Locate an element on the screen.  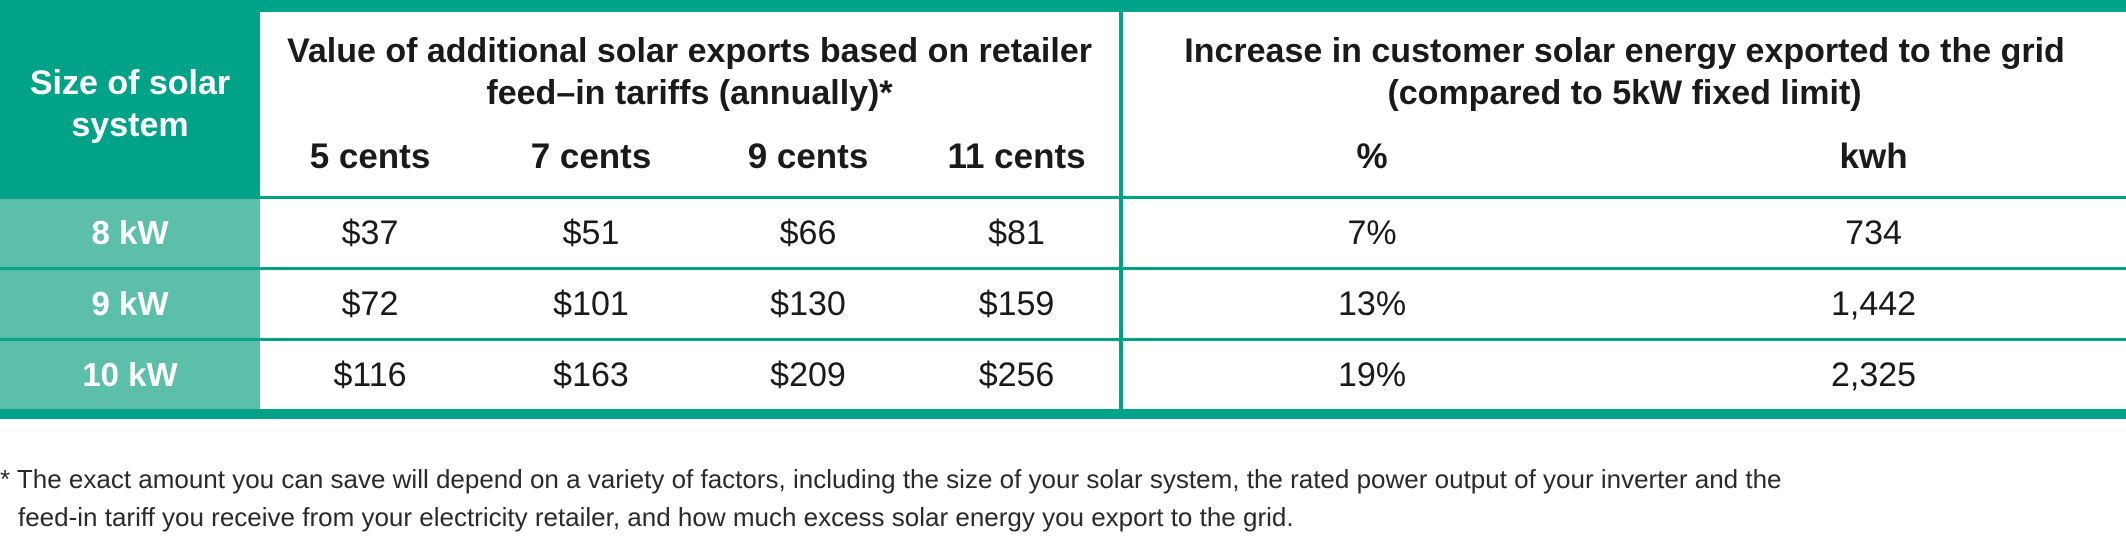
subheader-9-cents: 9 cents is located at coordinates (808, 160).